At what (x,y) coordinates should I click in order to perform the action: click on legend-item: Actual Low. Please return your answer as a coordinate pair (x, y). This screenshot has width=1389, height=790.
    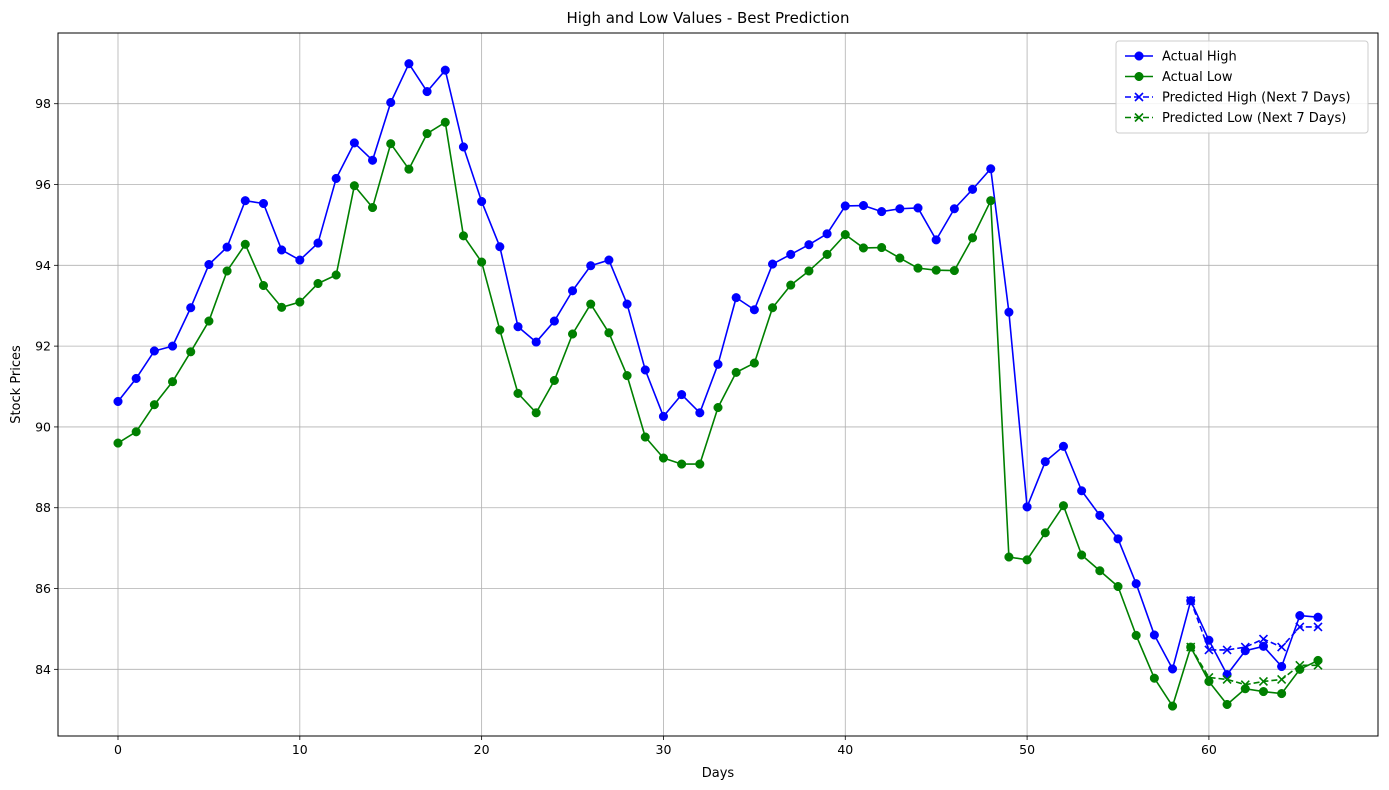
    Looking at the image, I should click on (1179, 77).